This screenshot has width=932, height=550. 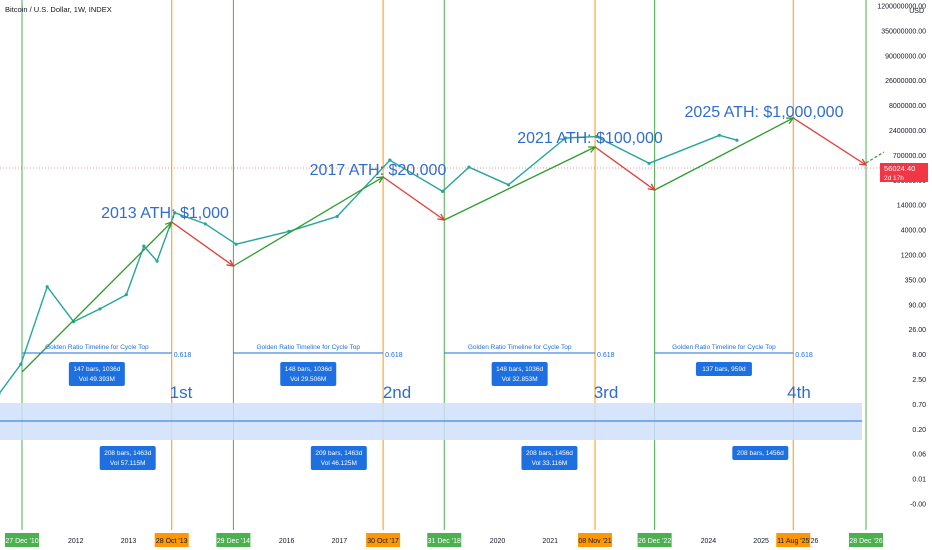 What do you see at coordinates (550, 541) in the screenshot?
I see `x-tick-label: 2021` at bounding box center [550, 541].